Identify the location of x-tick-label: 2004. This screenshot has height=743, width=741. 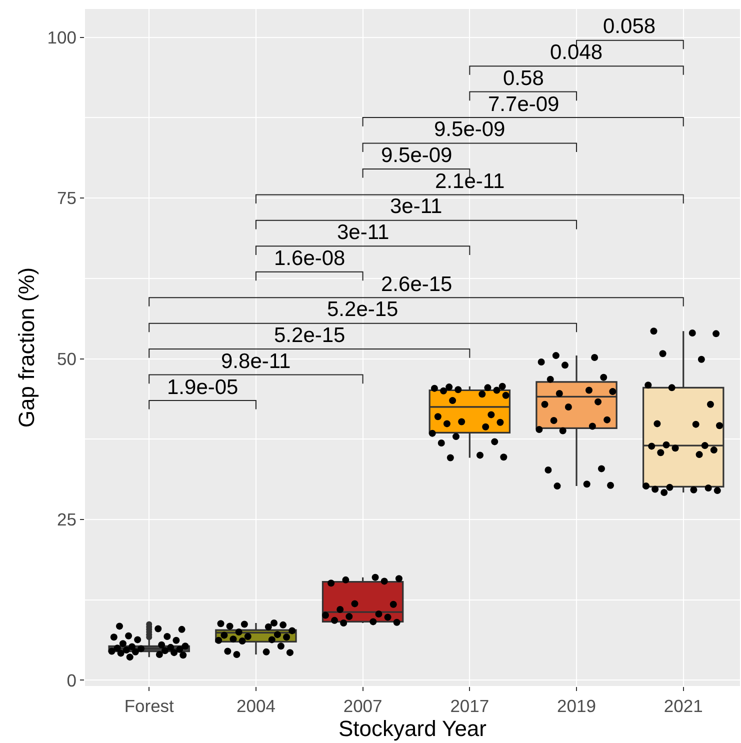
(256, 706).